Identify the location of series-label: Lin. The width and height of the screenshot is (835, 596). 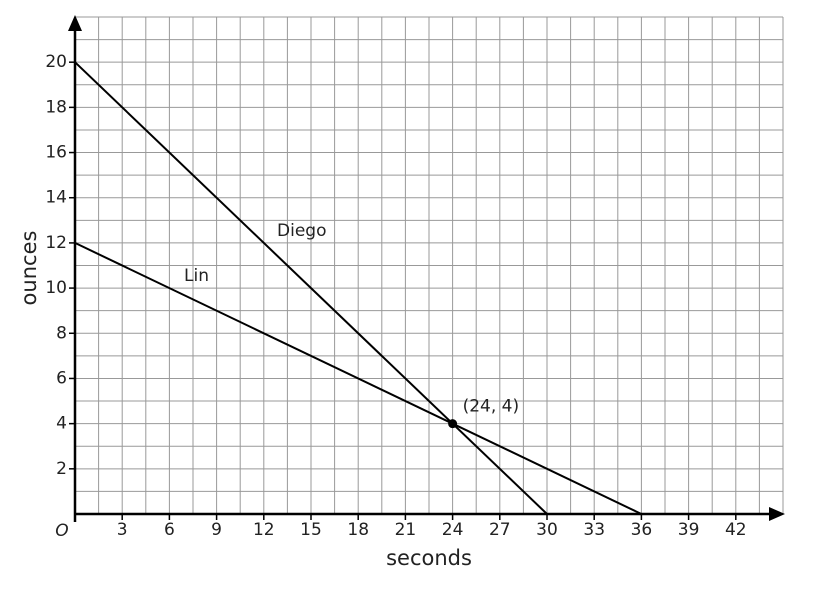
(196, 276).